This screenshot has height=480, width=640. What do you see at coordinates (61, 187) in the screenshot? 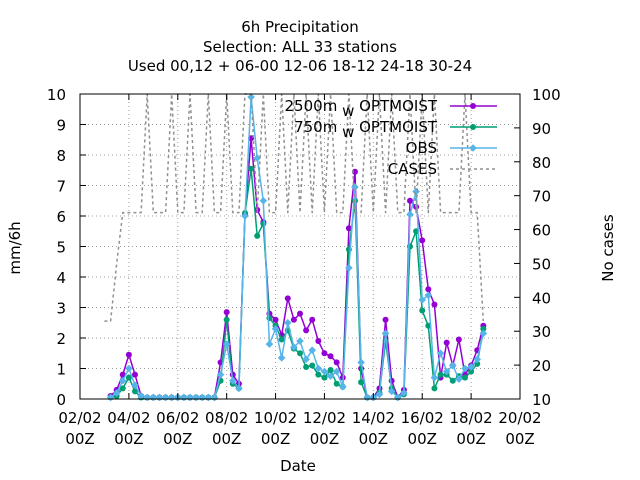
I see `y-tick-label: 7` at bounding box center [61, 187].